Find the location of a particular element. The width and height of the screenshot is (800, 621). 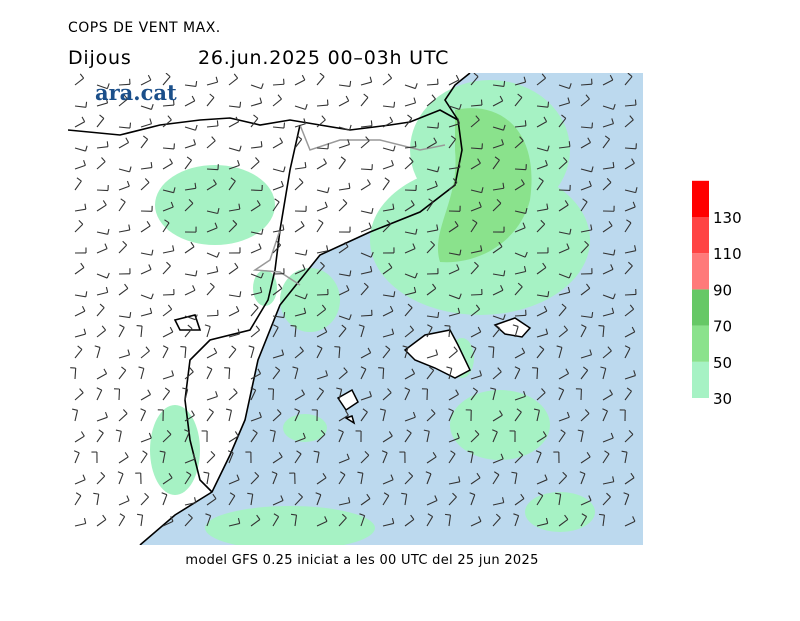

legend-label: 70 is located at coordinates (722, 327).